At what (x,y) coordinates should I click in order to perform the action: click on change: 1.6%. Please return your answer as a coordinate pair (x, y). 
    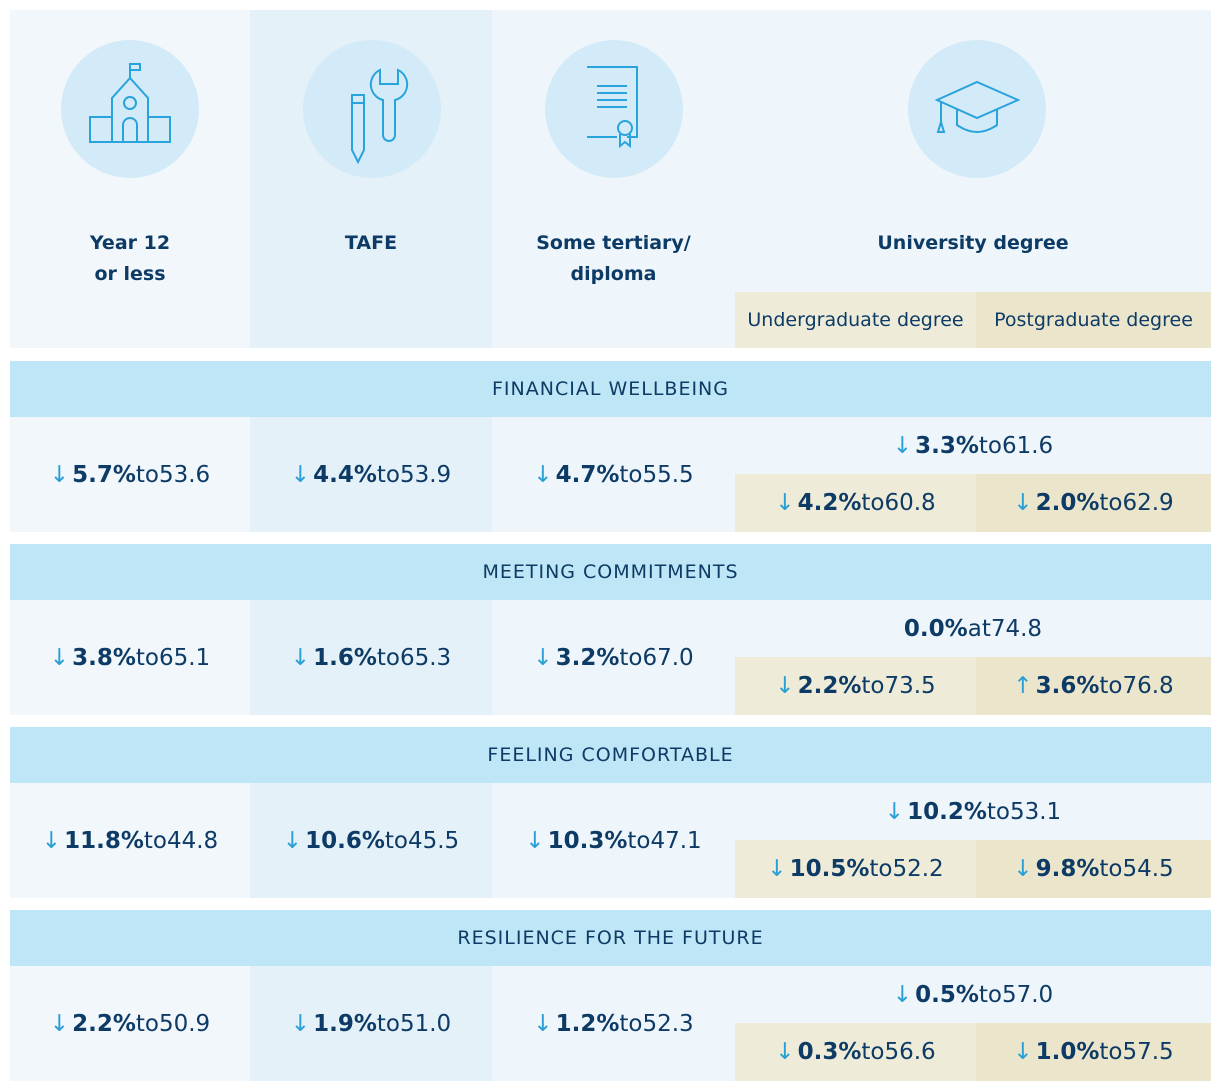
    Looking at the image, I should click on (345, 657).